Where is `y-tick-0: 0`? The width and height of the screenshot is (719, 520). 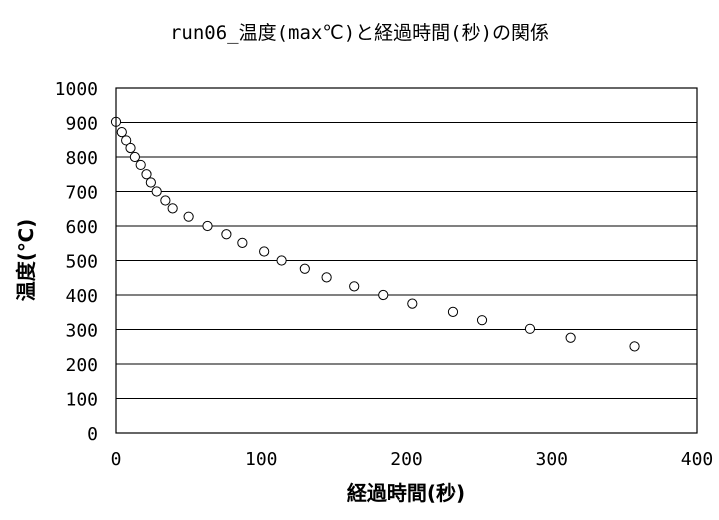
y-tick-0: 0 is located at coordinates (92, 434).